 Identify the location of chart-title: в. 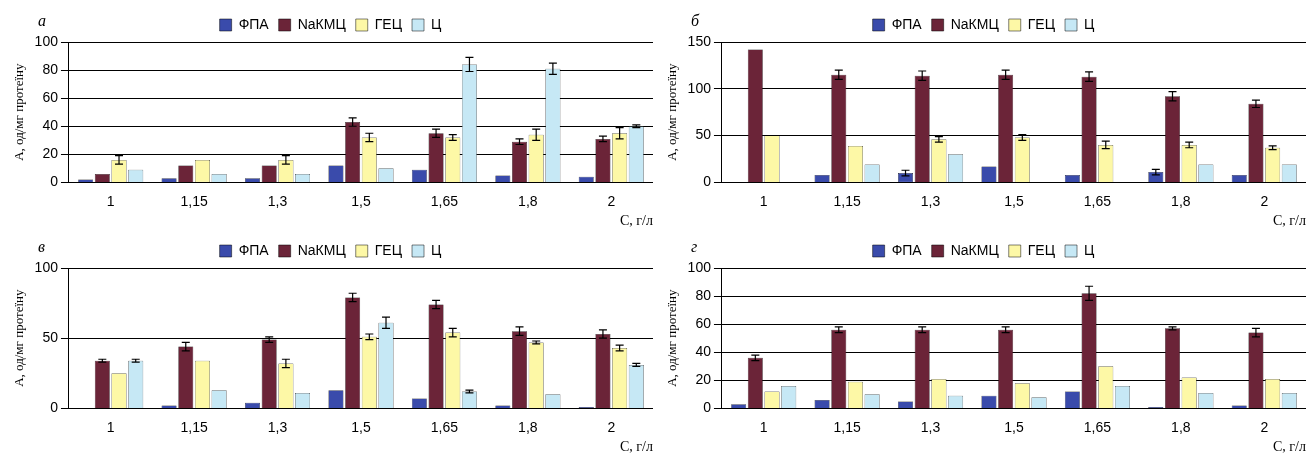
(41, 247).